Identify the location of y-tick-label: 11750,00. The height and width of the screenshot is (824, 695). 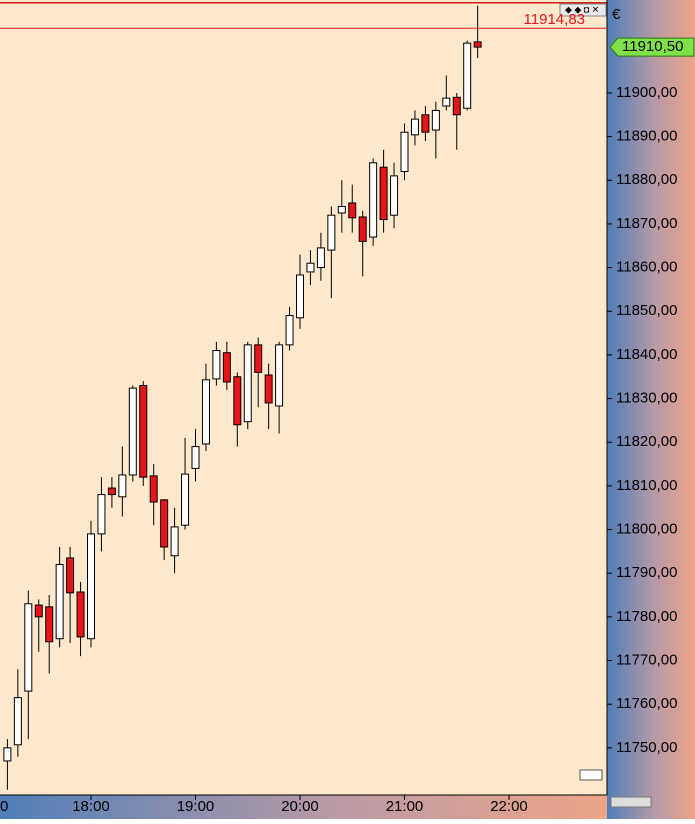
(646, 747).